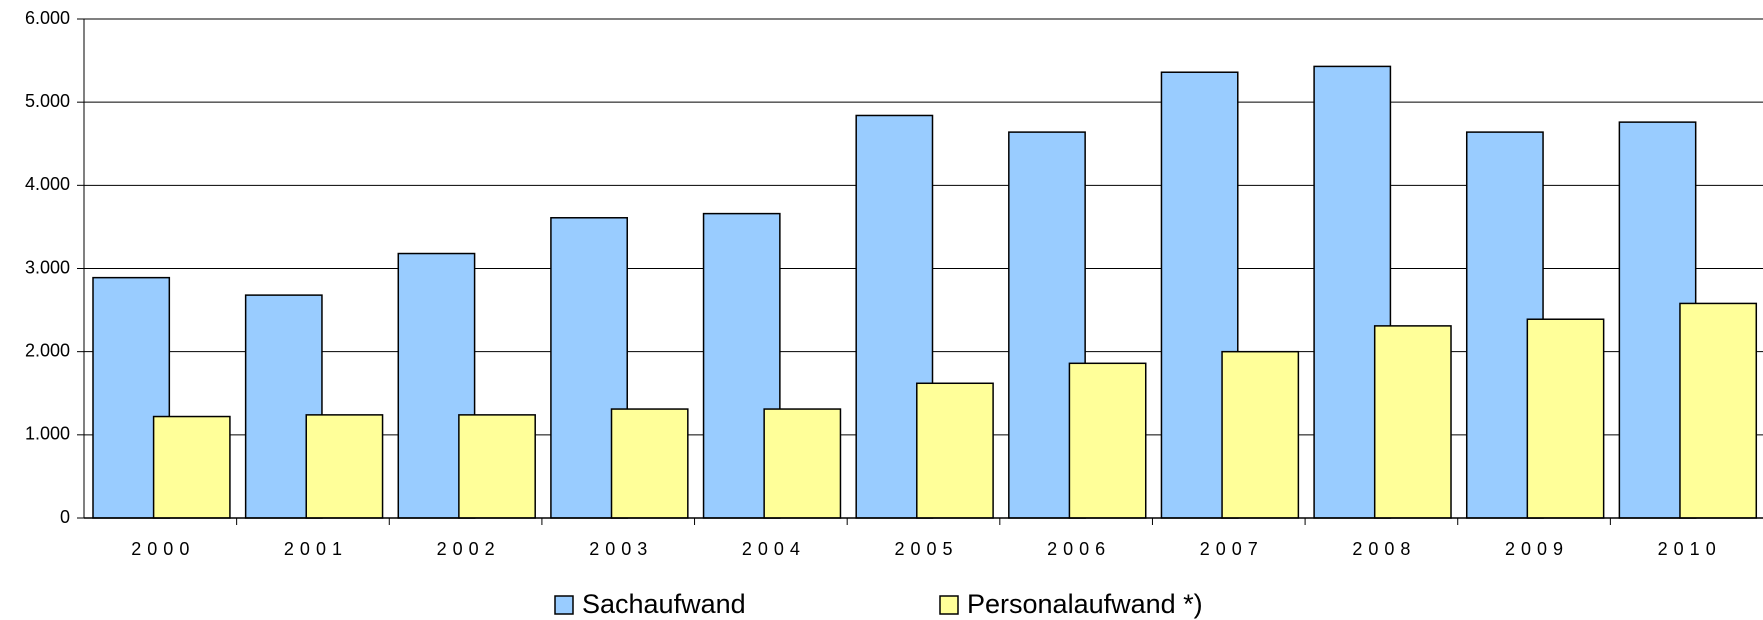  What do you see at coordinates (926, 549) in the screenshot?
I see `x-tick-label: 2005` at bounding box center [926, 549].